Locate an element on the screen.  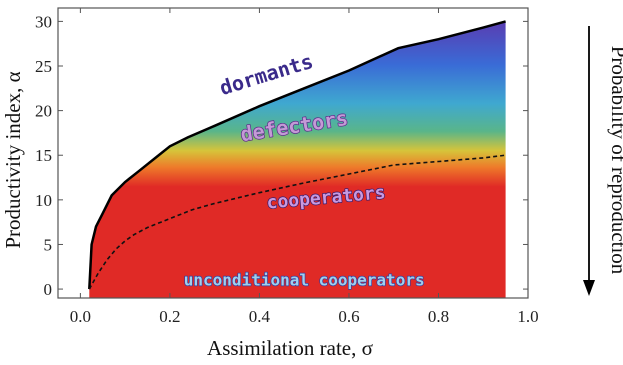
y-tick-label: 10 is located at coordinates (43, 200).